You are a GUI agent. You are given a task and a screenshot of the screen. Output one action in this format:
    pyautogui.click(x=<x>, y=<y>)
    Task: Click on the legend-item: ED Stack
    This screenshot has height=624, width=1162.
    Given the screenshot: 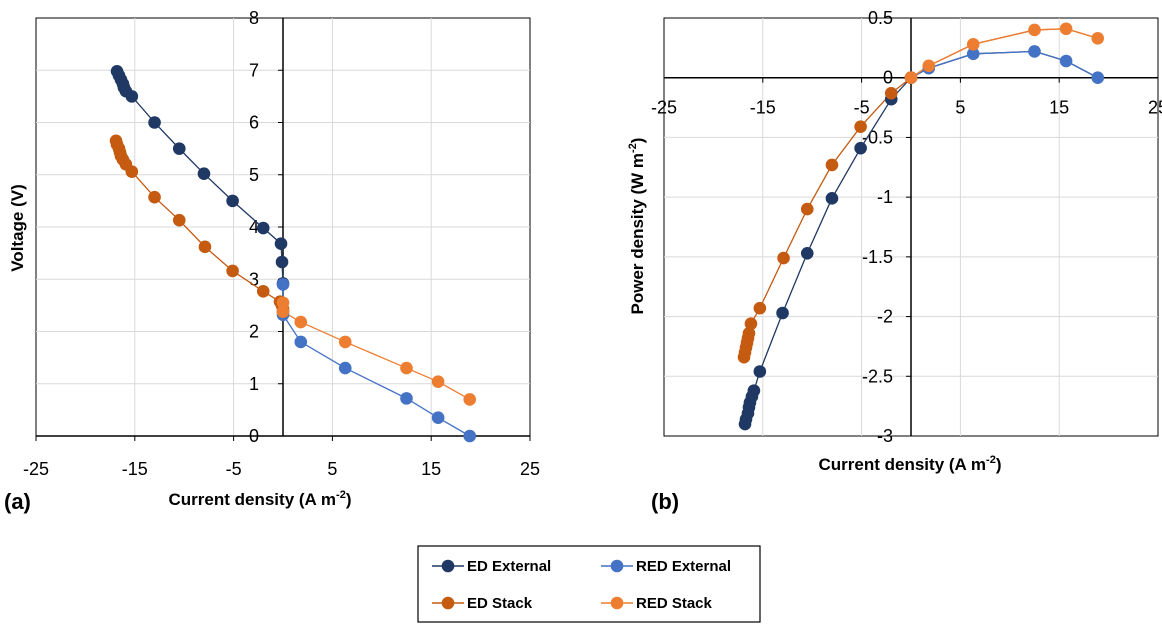 What is the action you would take?
    pyautogui.click(x=482, y=603)
    